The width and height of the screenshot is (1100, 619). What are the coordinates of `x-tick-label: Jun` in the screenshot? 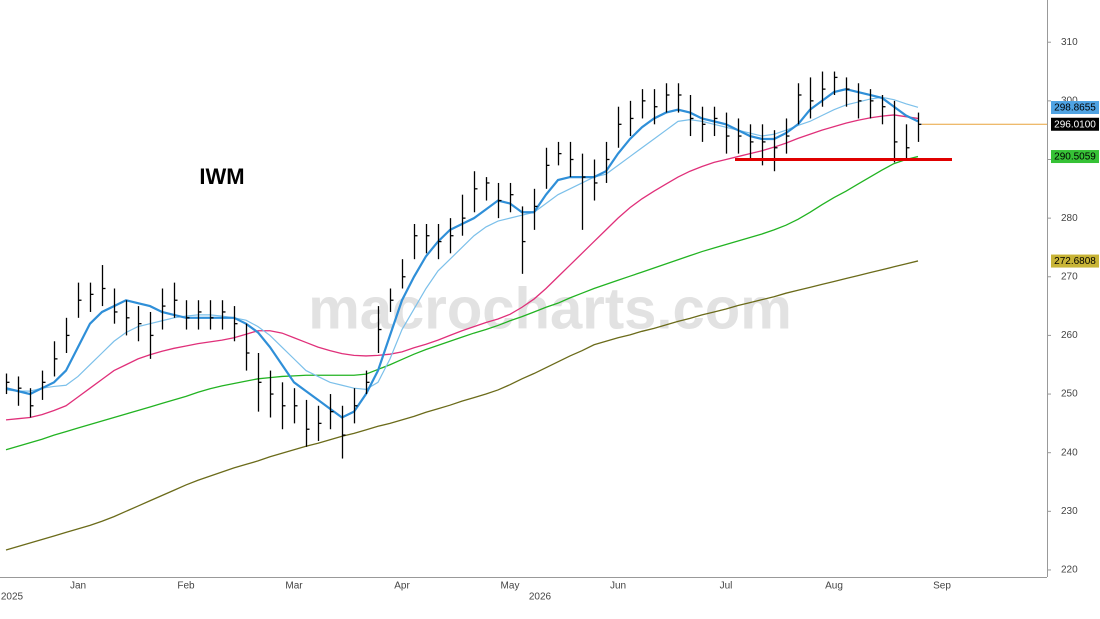 It's located at (618, 586).